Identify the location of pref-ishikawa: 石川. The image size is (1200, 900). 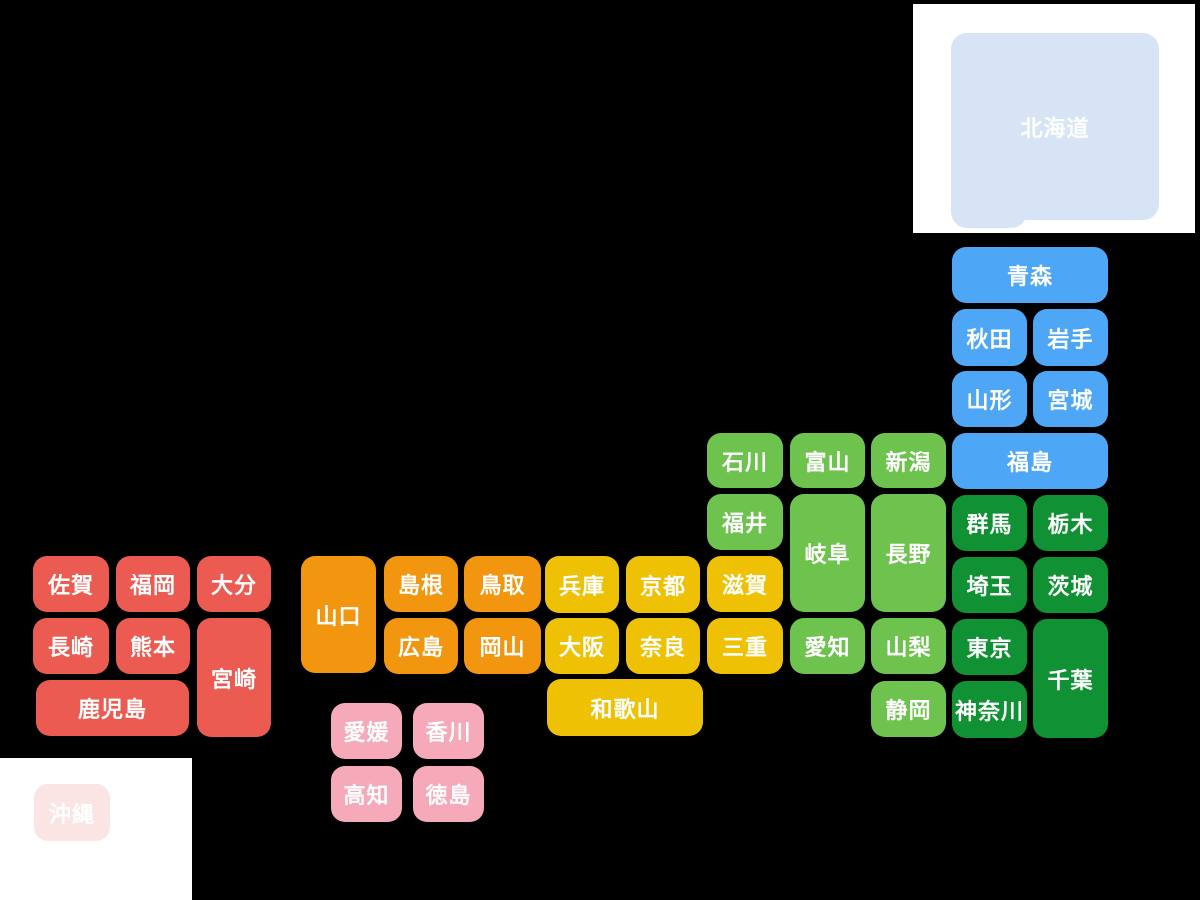
(745, 460).